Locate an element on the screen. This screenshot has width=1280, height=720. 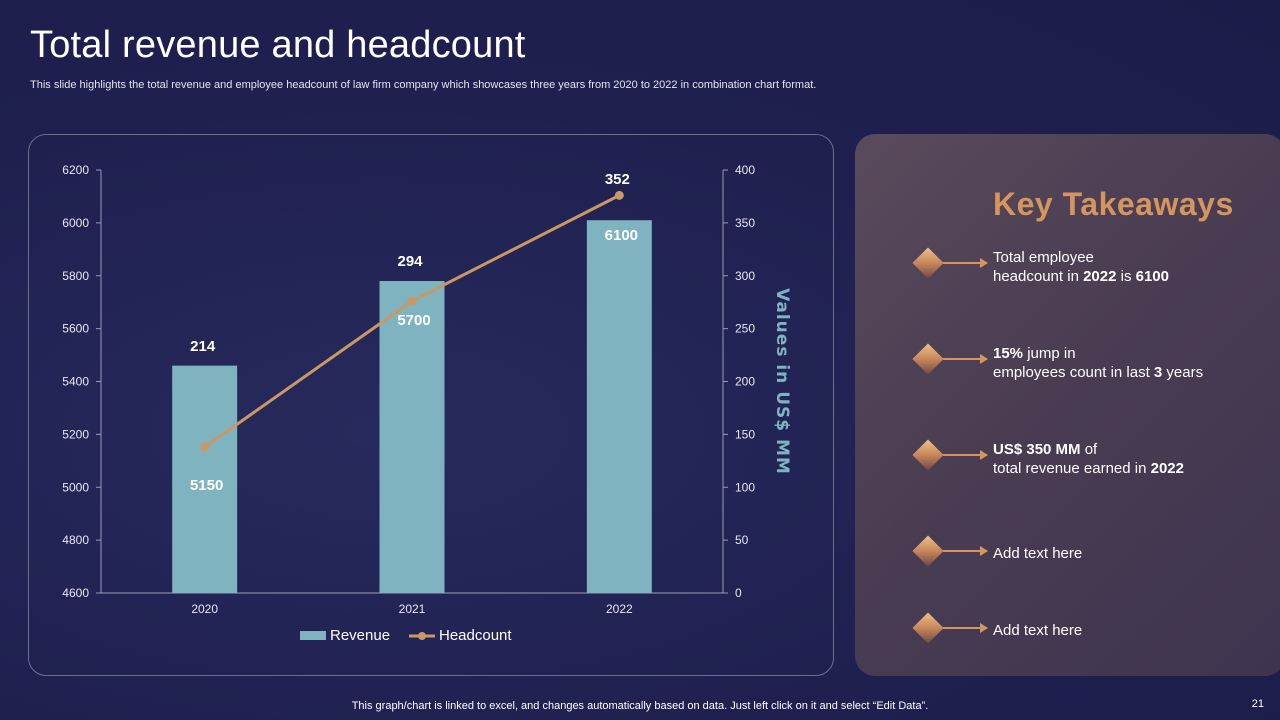
takeaway-line: employees count in last 3 years is located at coordinates (1136, 372).